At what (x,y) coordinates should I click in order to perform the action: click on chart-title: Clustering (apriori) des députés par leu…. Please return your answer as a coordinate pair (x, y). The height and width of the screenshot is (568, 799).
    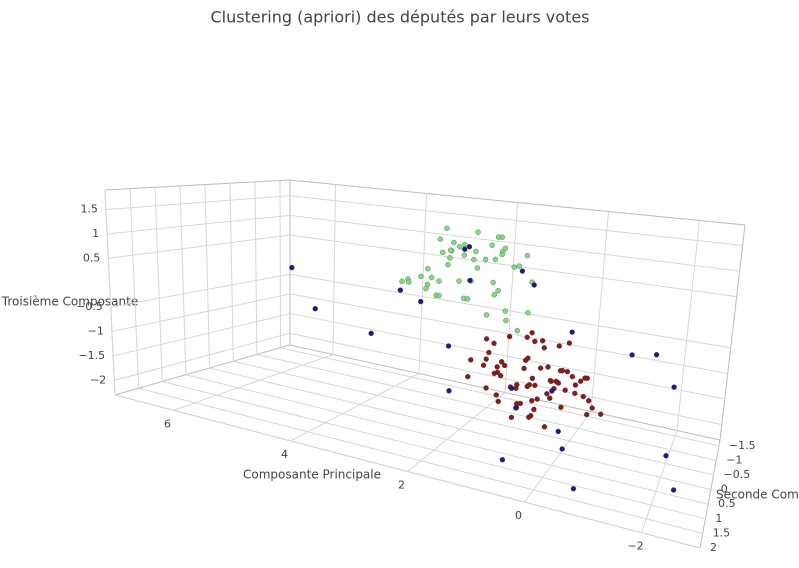
    Looking at the image, I should click on (399, 17).